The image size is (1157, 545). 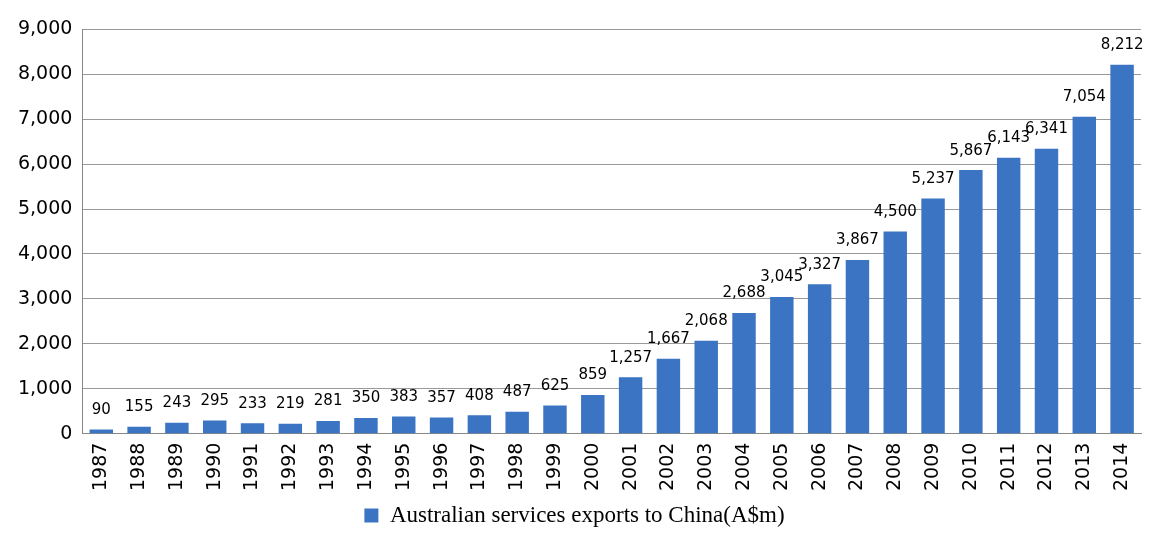 I want to click on y-tick-label: 5,000, so click(x=45, y=207).